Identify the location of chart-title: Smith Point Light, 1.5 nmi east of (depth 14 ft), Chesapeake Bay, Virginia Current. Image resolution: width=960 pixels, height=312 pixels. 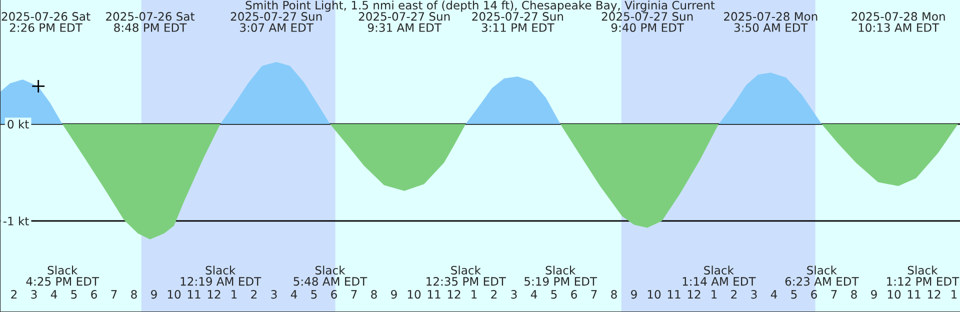
(480, 6).